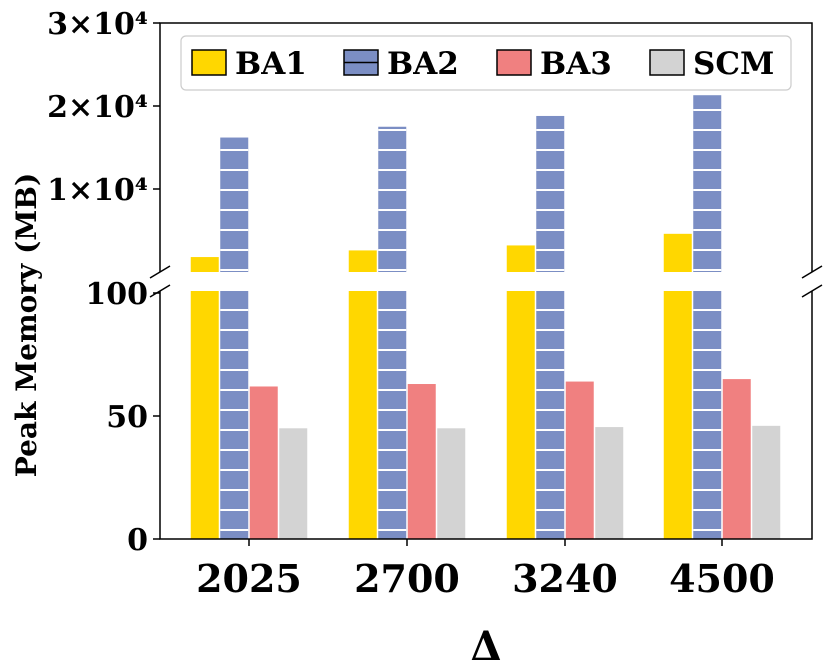 This screenshot has width=833, height=671. What do you see at coordinates (362, 415) in the screenshot?
I see `bar-ba1-2700-lower` at bounding box center [362, 415].